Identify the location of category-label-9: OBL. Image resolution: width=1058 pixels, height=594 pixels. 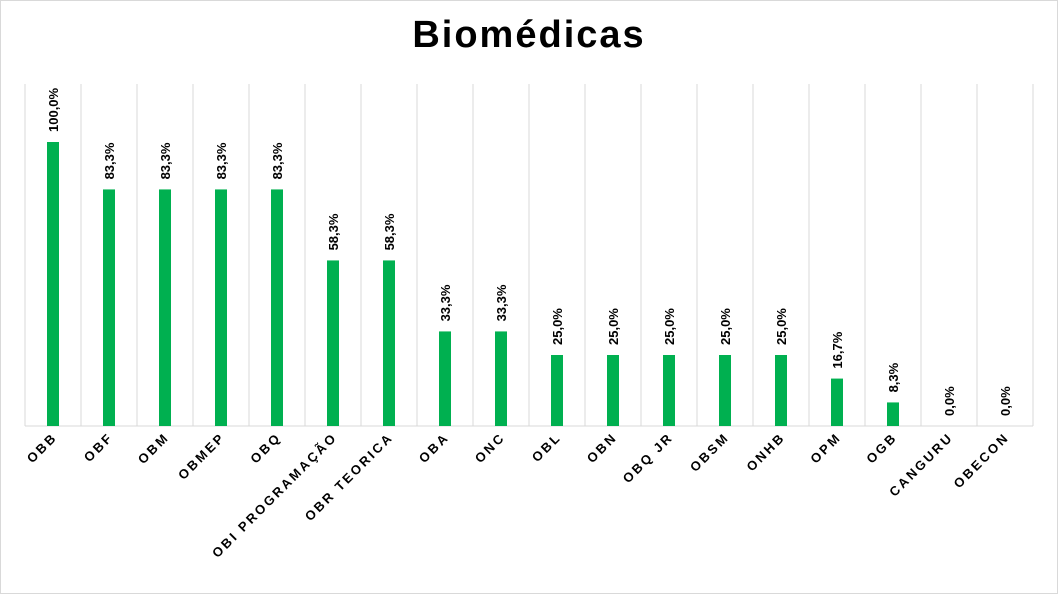
(546, 447).